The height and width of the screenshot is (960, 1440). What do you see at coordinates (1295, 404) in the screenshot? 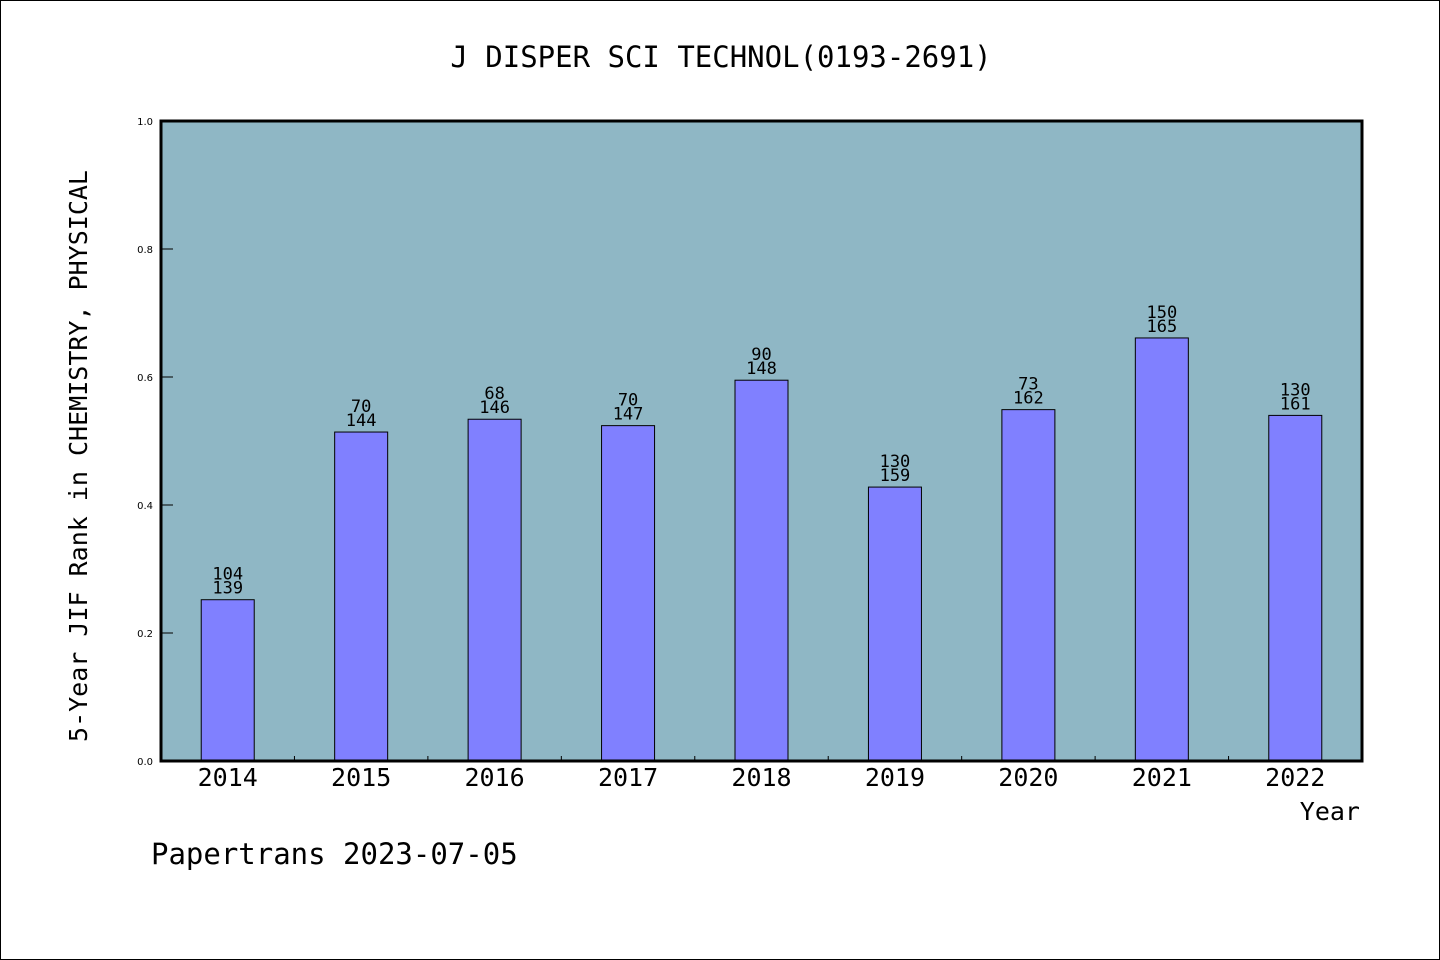
I see `bar-total-label: 161` at bounding box center [1295, 404].